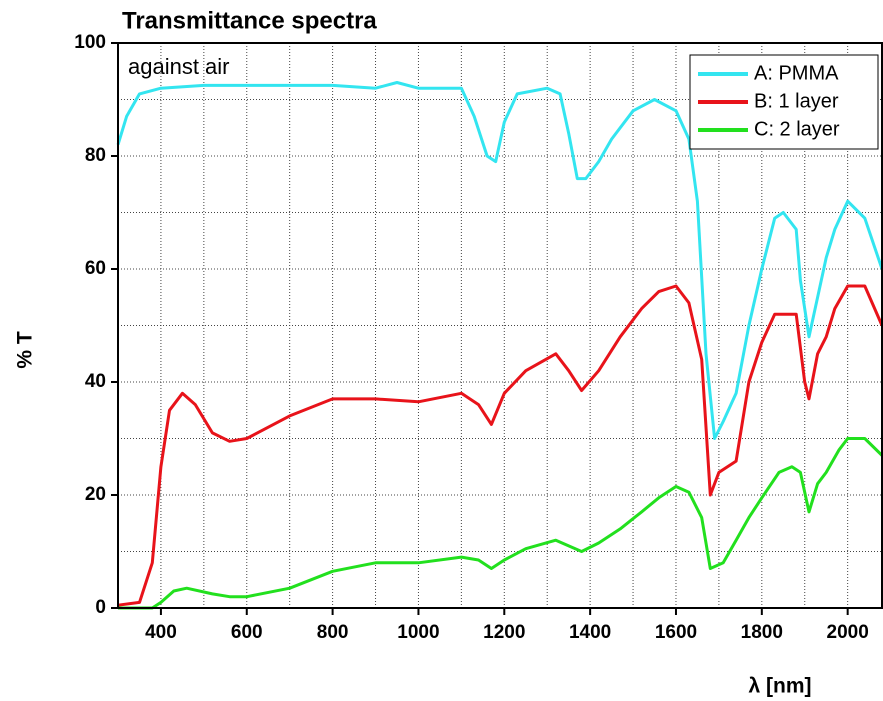 The image size is (883, 701). What do you see at coordinates (796, 73) in the screenshot?
I see `legend-label: A: PMMA` at bounding box center [796, 73].